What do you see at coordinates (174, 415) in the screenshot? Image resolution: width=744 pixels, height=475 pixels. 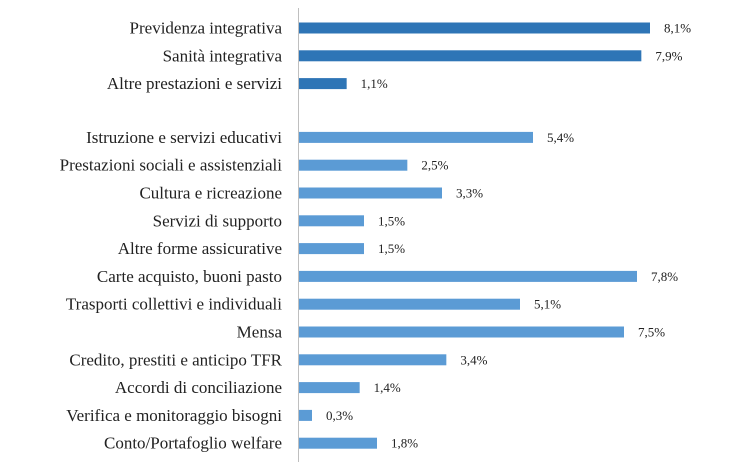 I see `category-label-verifica-e-monitoraggio-bisogni: Verifica e monitoraggio bisogni` at bounding box center [174, 415].